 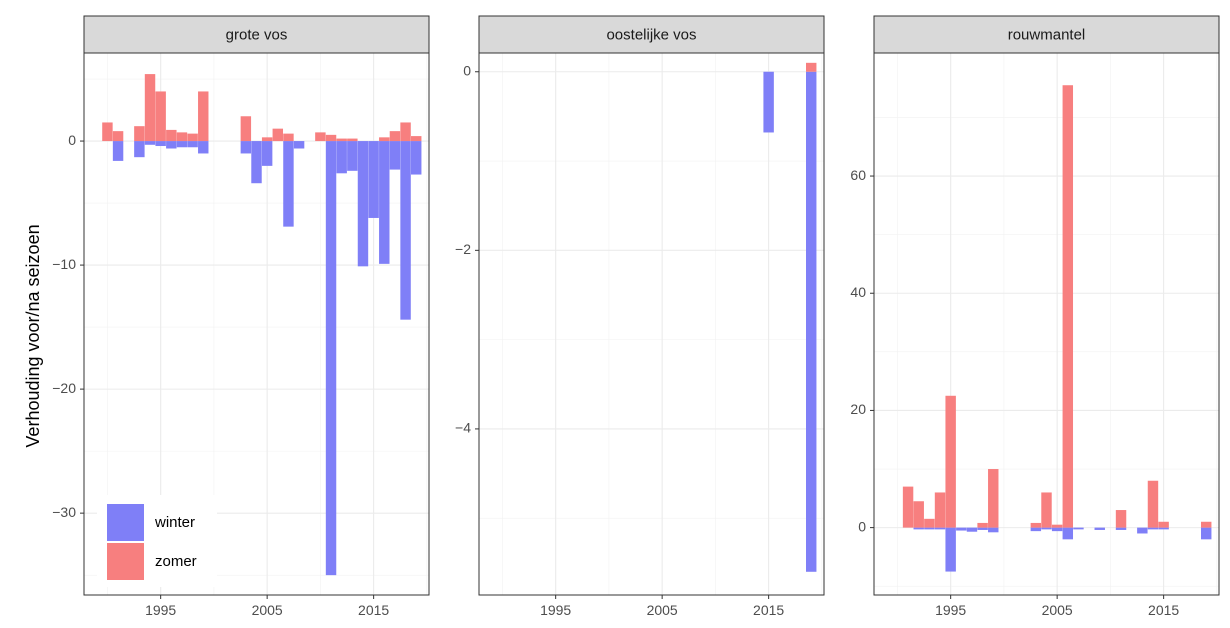 What do you see at coordinates (125, 561) in the screenshot?
I see `legend-key-zomer` at bounding box center [125, 561].